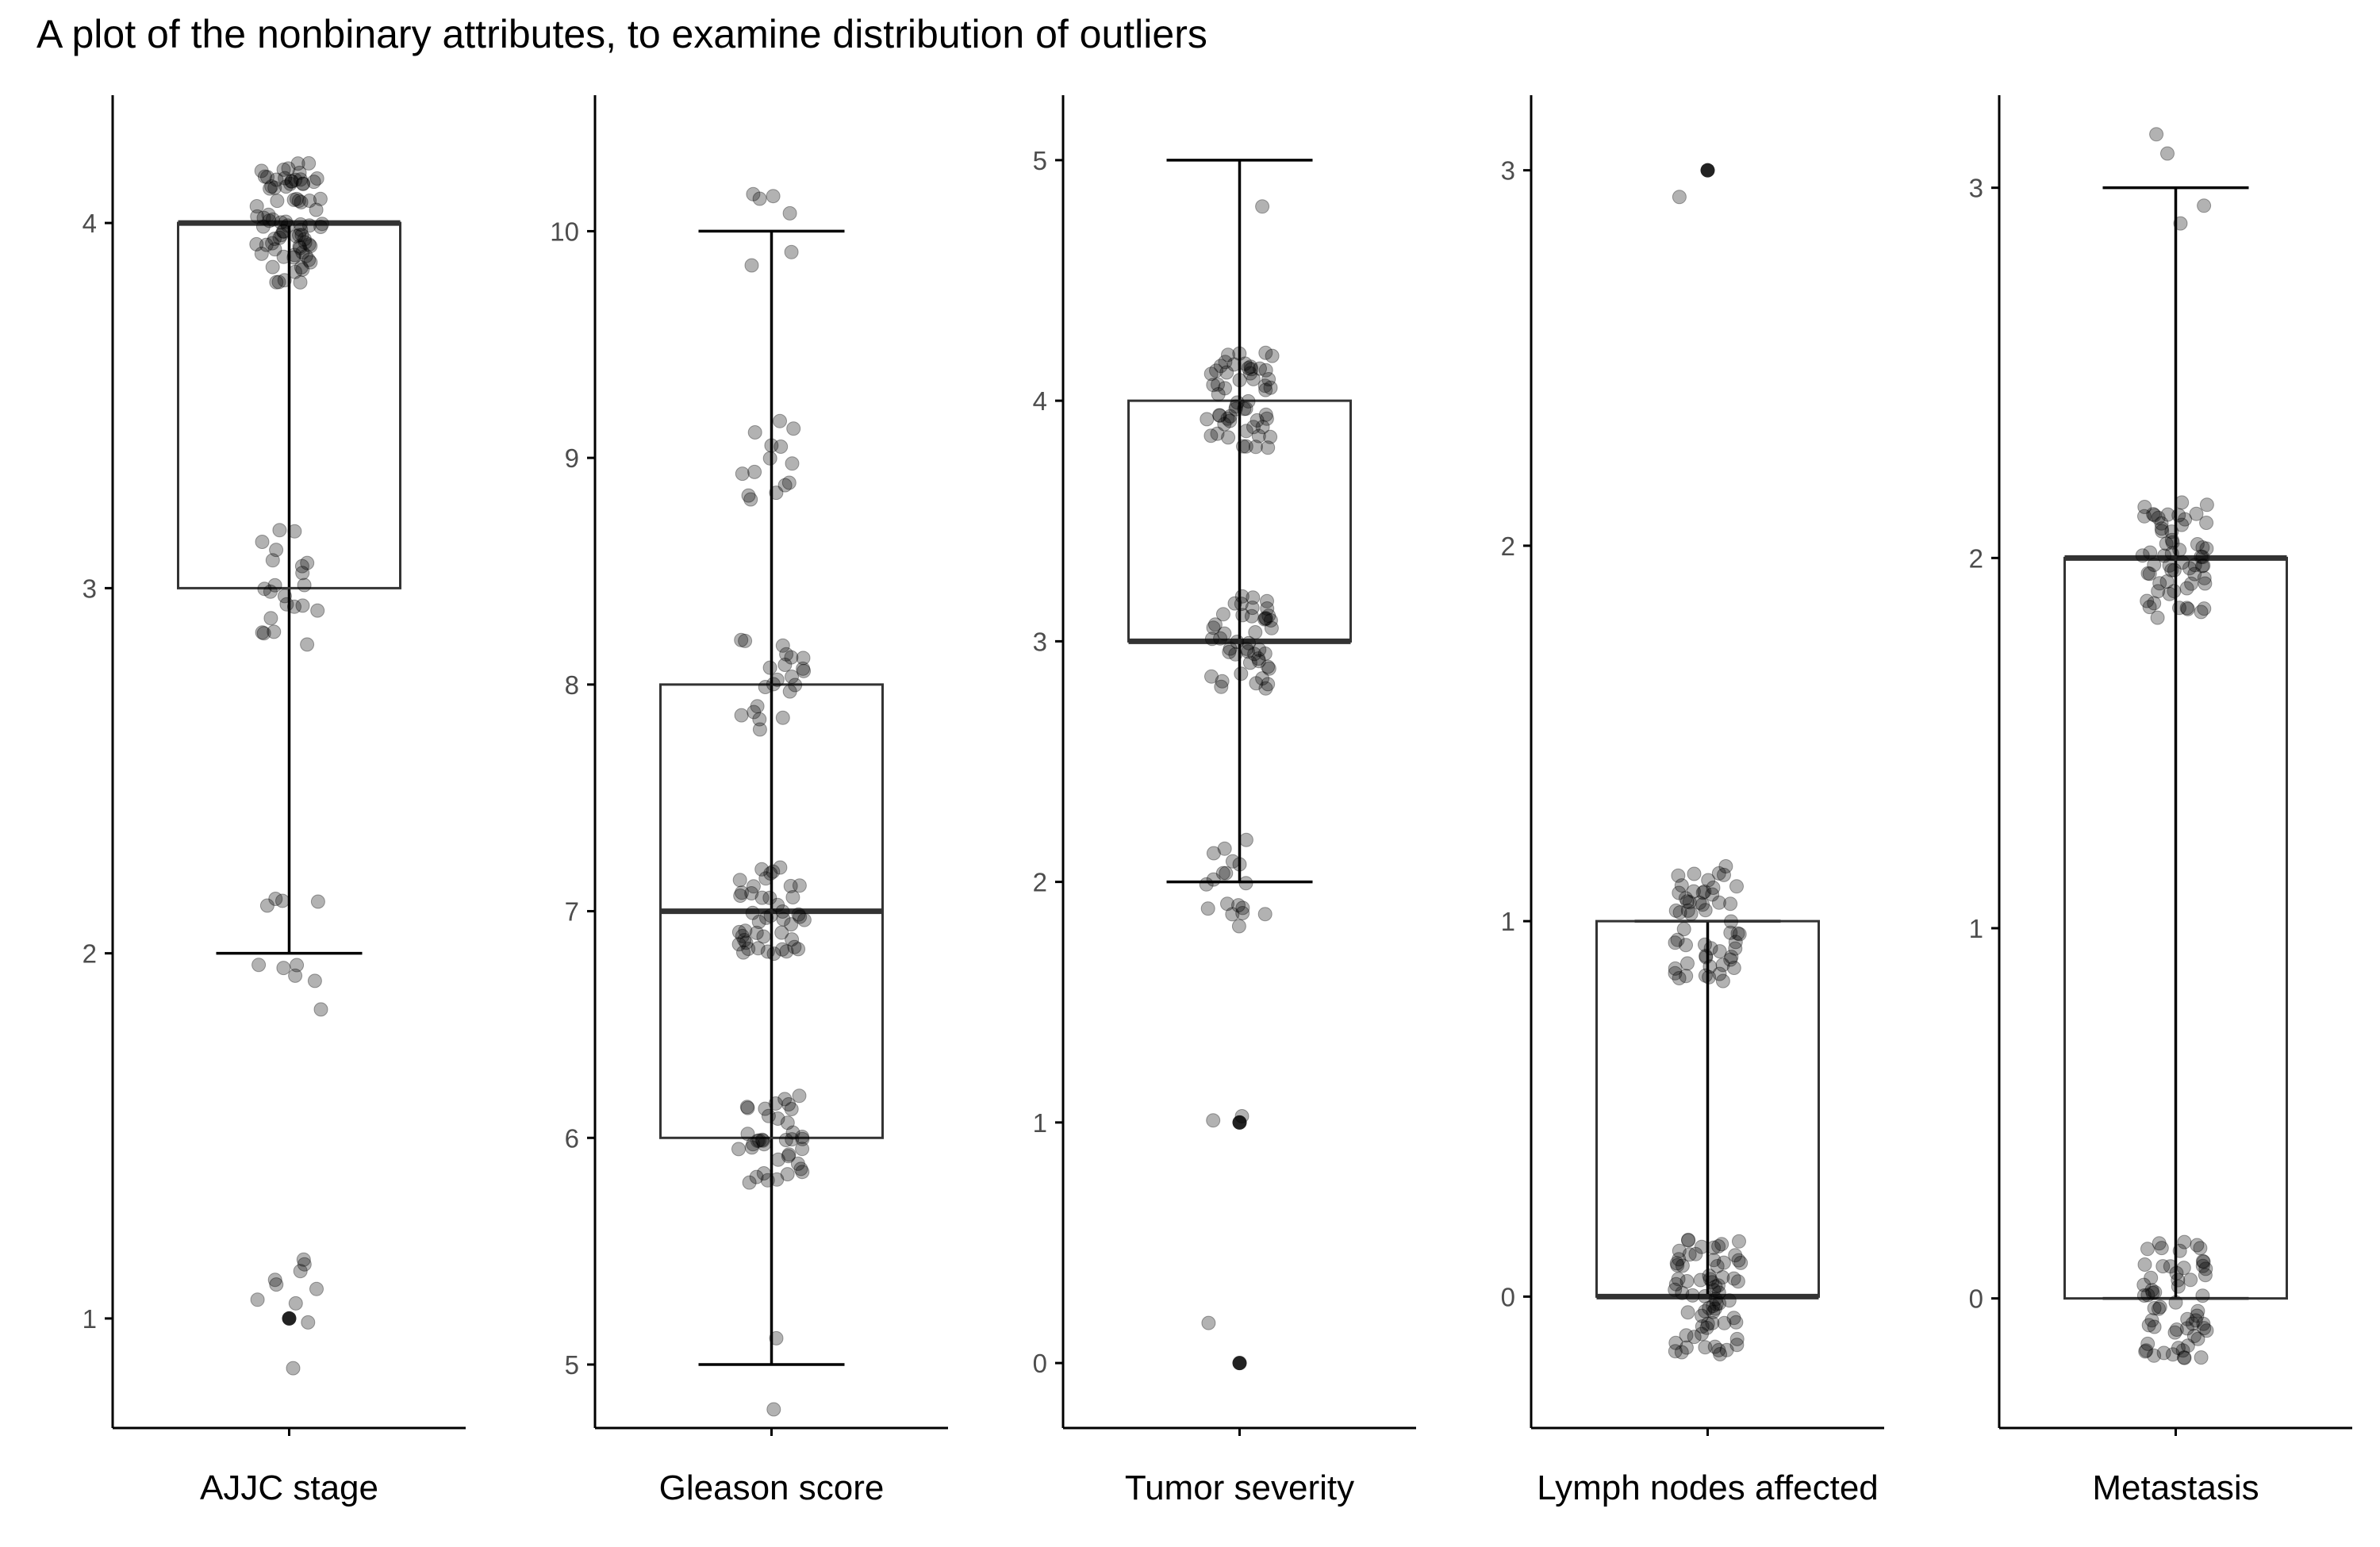 The image size is (2380, 1547). I want to click on y-tick-label: 2, so click(1976, 558).